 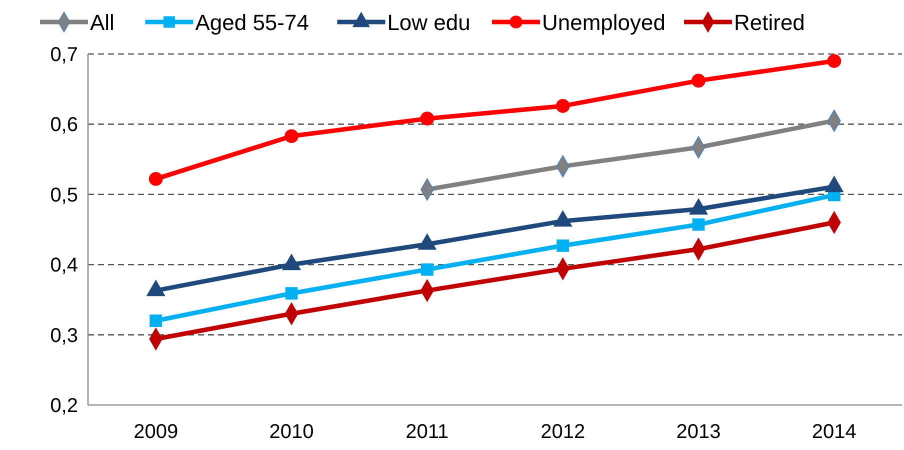 What do you see at coordinates (291, 432) in the screenshot?
I see `x-tick-label: 2010` at bounding box center [291, 432].